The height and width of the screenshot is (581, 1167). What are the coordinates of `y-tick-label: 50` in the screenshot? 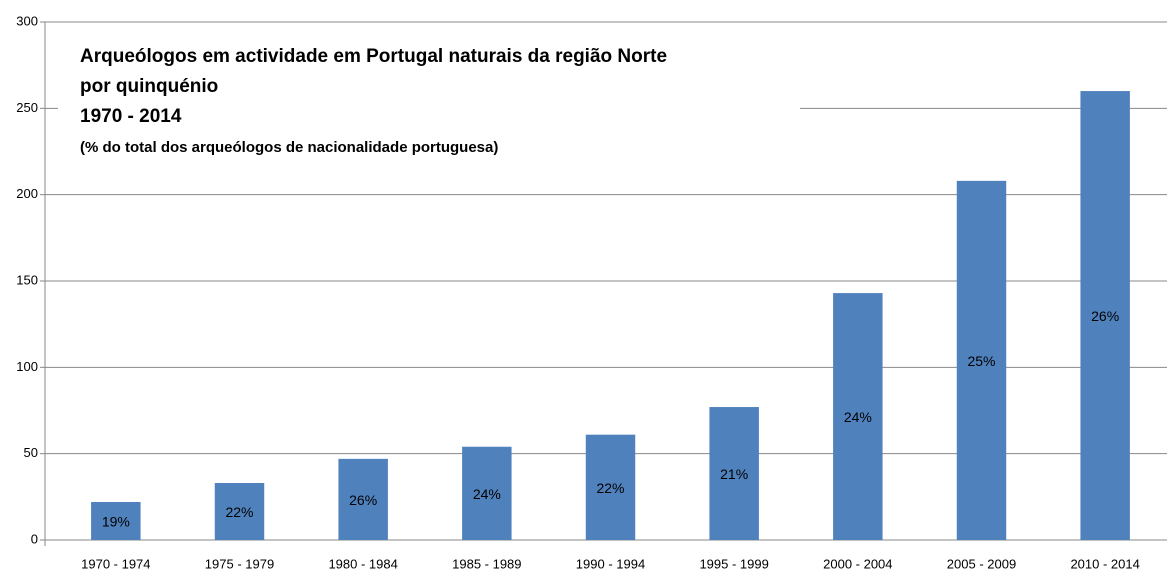 It's located at (31, 452).